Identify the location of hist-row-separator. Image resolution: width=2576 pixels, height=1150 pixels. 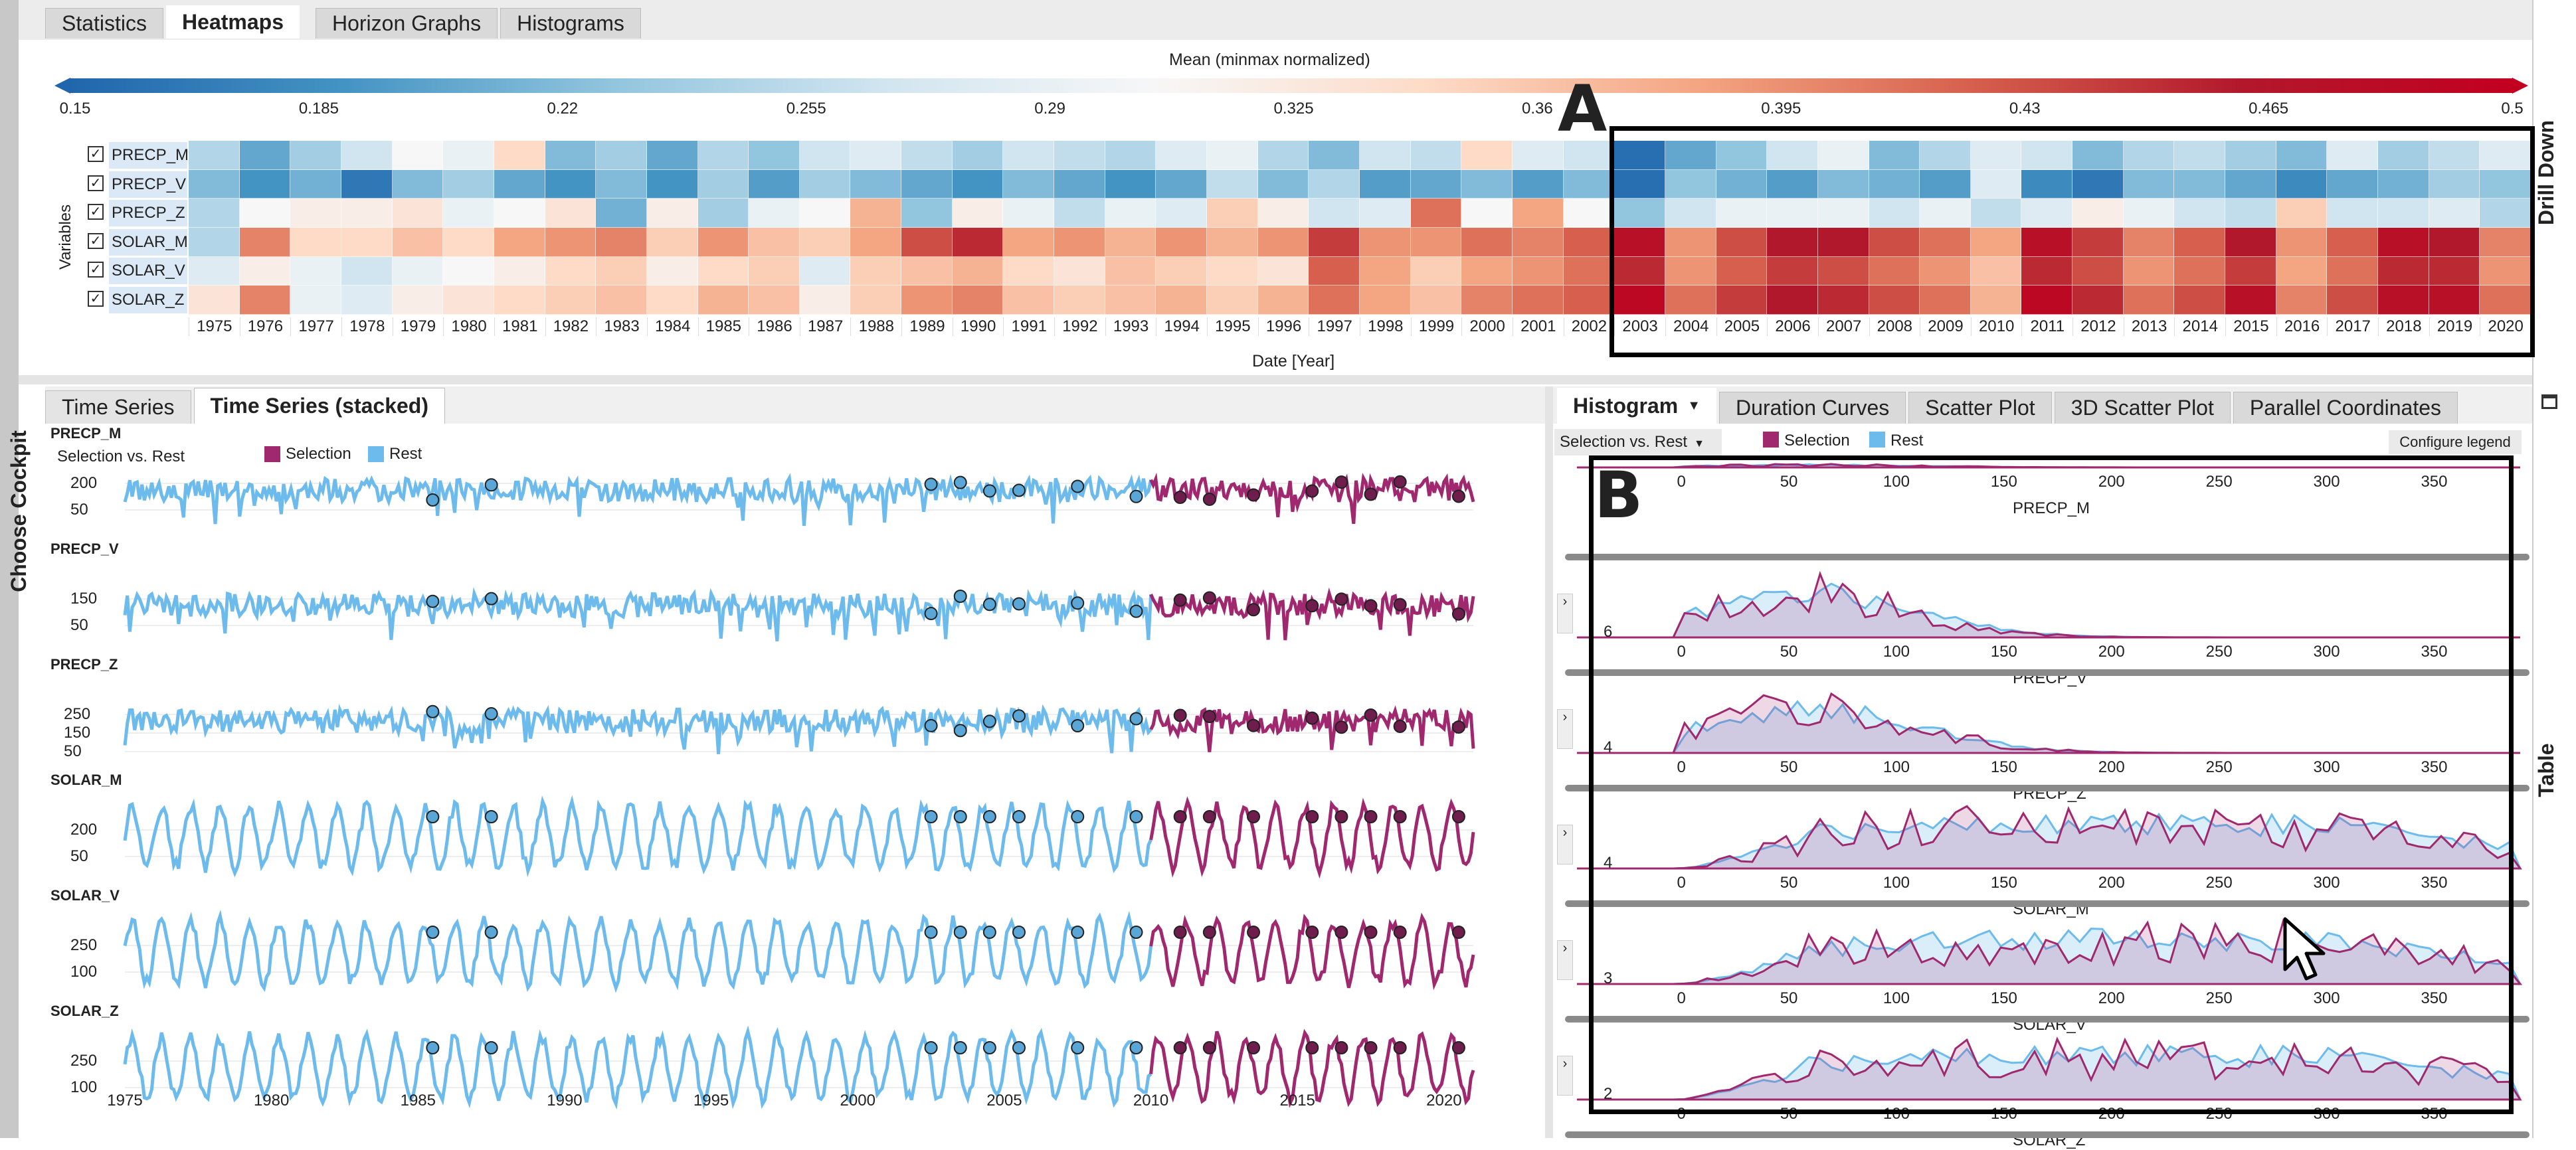
(2047, 672).